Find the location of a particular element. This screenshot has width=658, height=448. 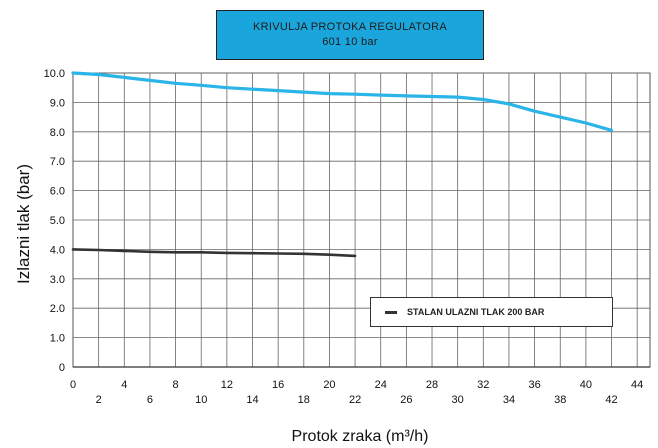

x-tick-label: 2 is located at coordinates (99, 400).